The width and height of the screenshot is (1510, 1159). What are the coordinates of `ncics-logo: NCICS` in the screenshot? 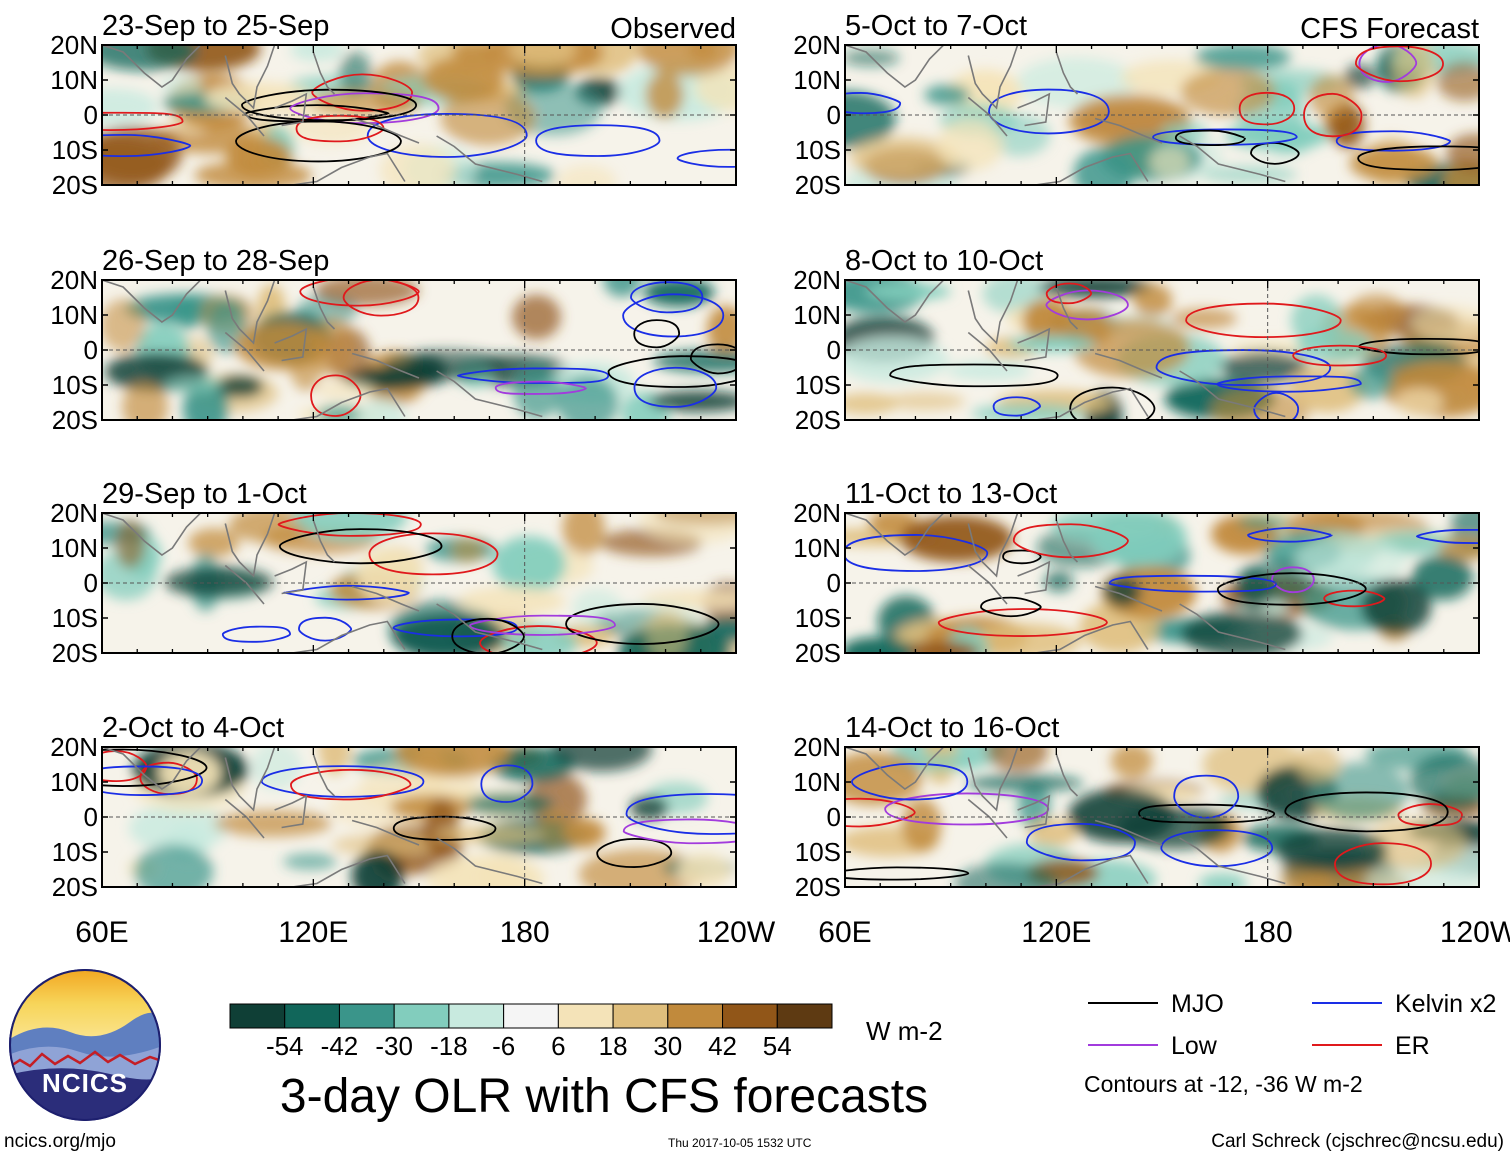 It's located at (85, 1045).